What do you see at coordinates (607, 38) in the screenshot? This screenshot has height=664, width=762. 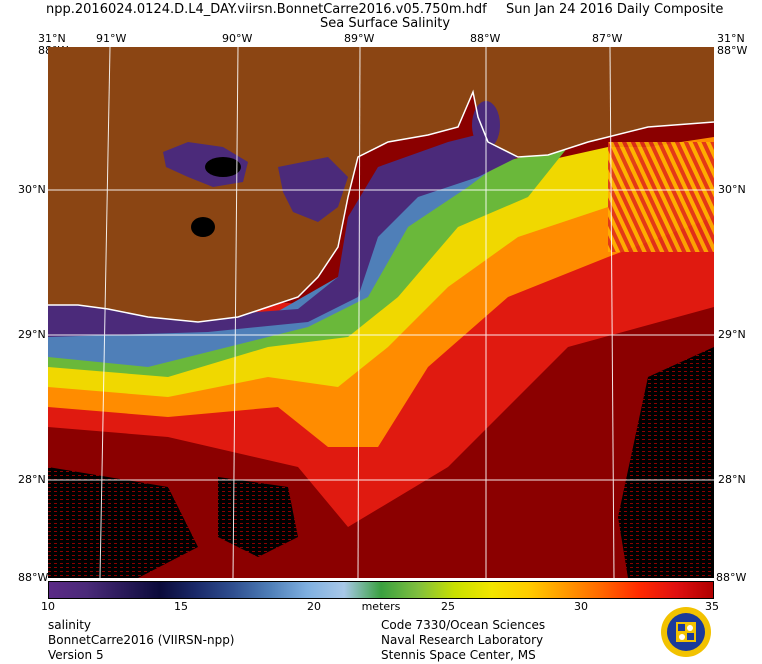 I see `lon-label-top-87: 87°W` at bounding box center [607, 38].